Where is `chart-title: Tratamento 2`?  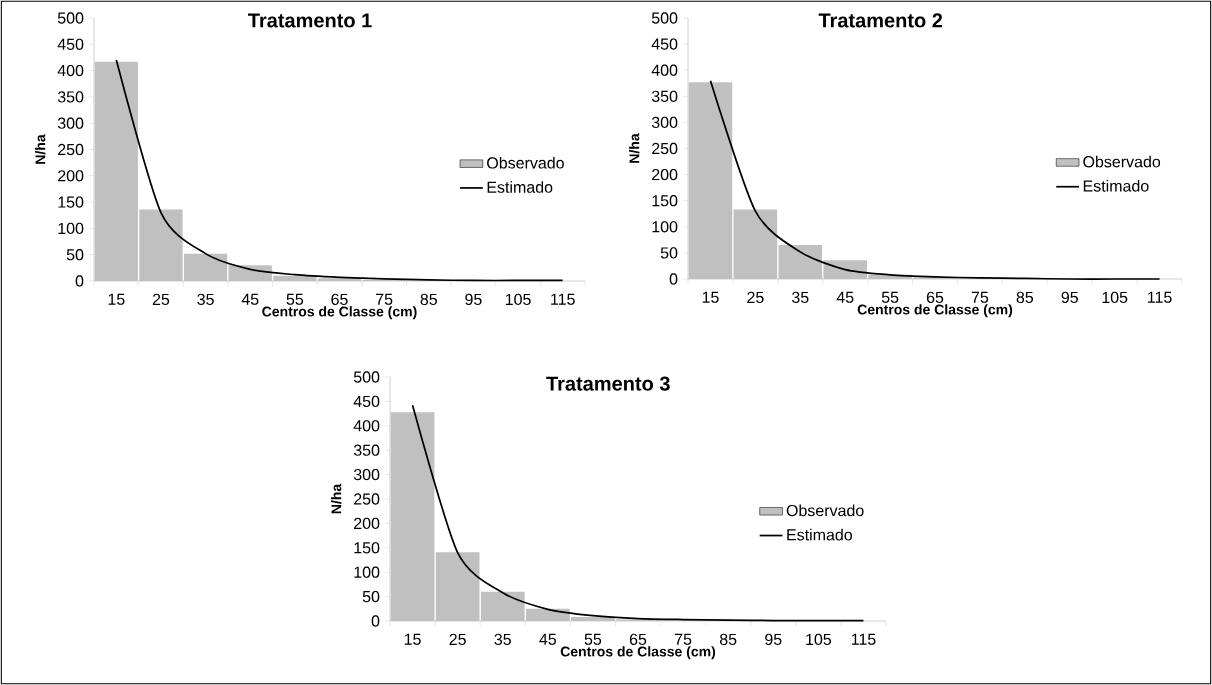 chart-title: Tratamento 2 is located at coordinates (880, 20).